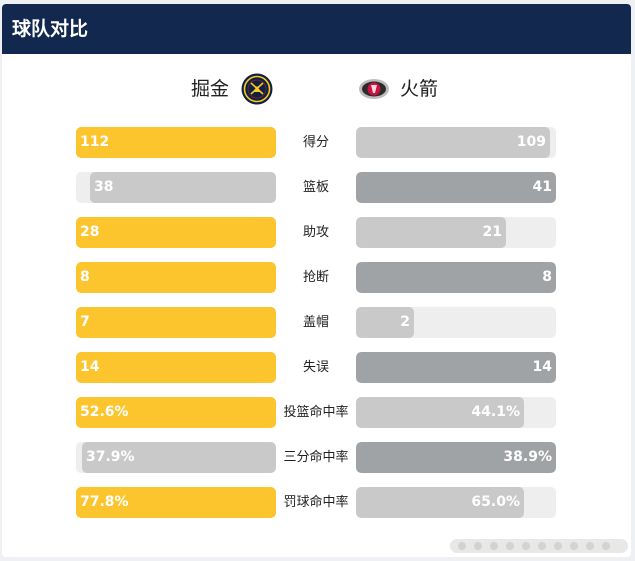  What do you see at coordinates (456, 322) in the screenshot?
I see `right-bar-track: 2` at bounding box center [456, 322].